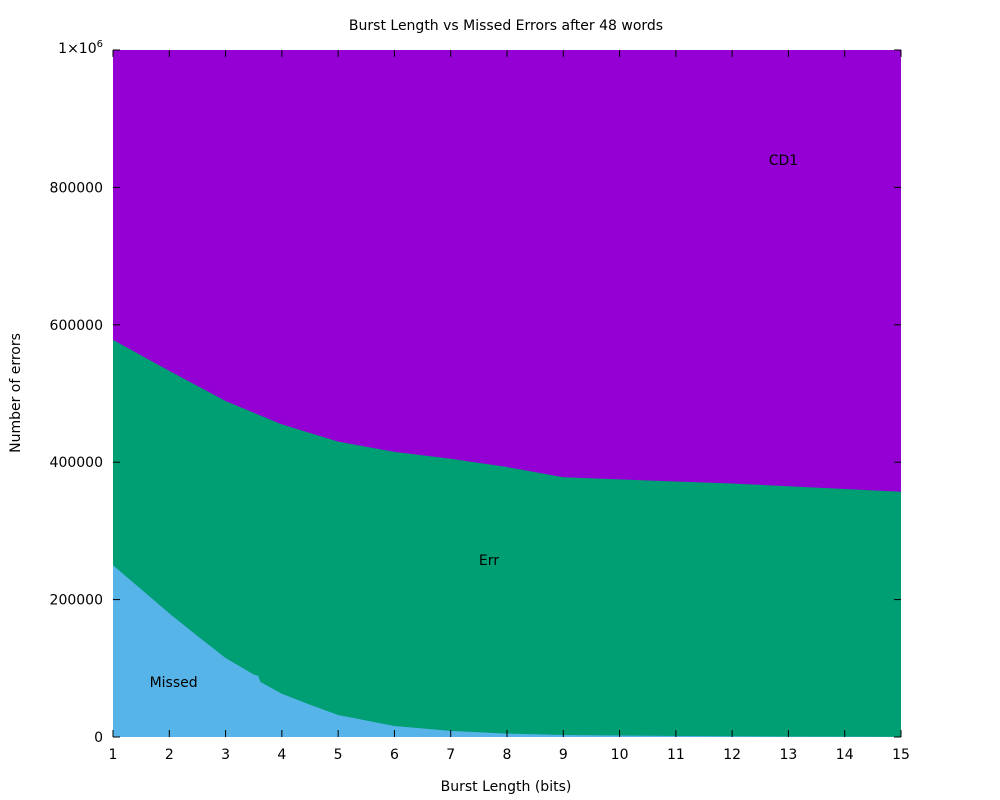  What do you see at coordinates (507, 755) in the screenshot?
I see `x-tick-label: 8` at bounding box center [507, 755].